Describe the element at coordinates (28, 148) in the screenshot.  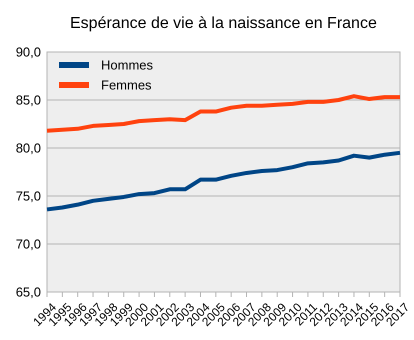
I see `y-tick-label: 80,0` at that location.